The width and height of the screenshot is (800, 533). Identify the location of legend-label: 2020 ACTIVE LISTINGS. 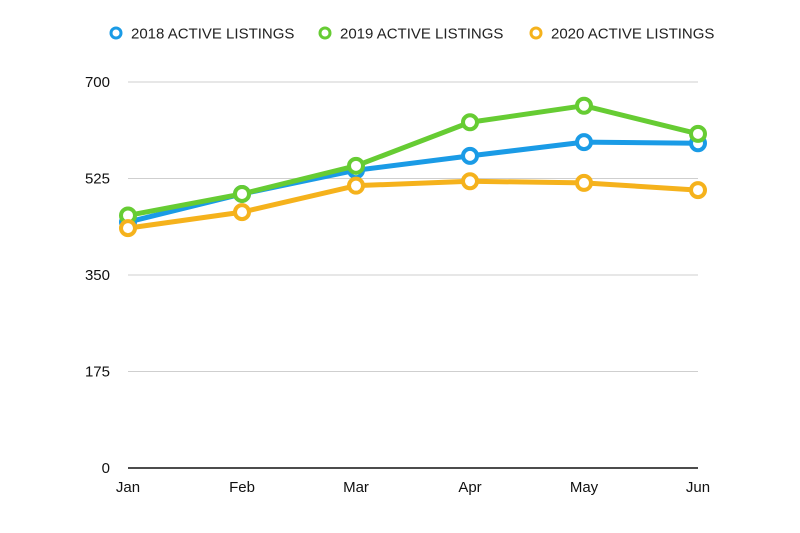
(632, 34).